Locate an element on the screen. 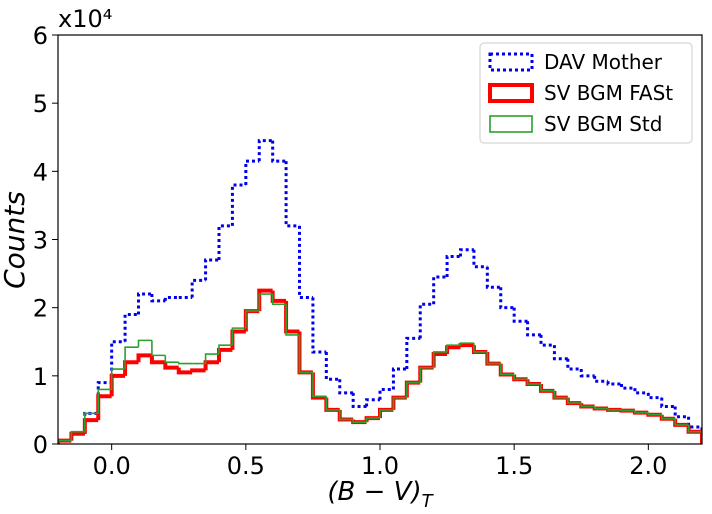 This screenshot has height=514, width=712. y-tick-label: 4 is located at coordinates (40, 172).